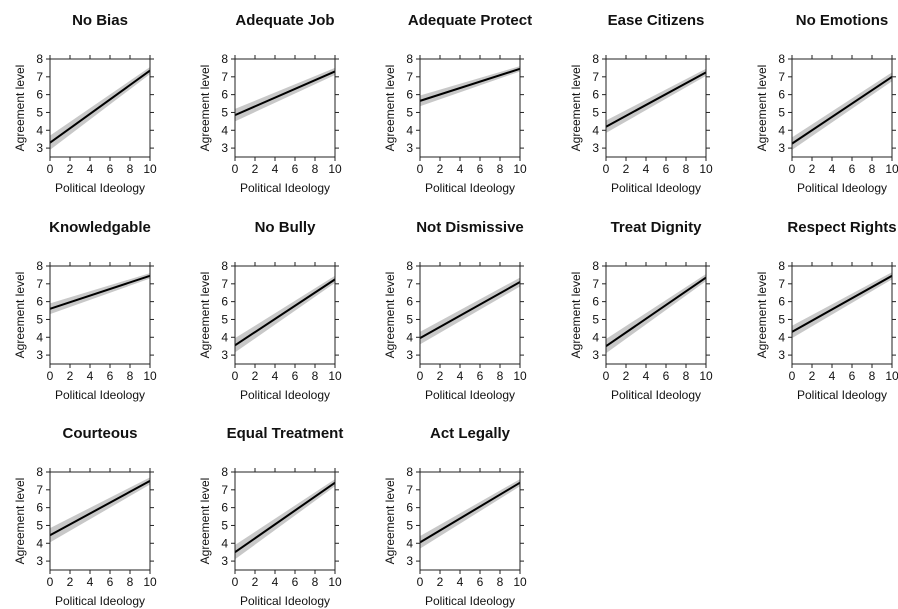 The image size is (898, 609). Describe the element at coordinates (470, 433) in the screenshot. I see `panel-title: Act Legally` at that location.